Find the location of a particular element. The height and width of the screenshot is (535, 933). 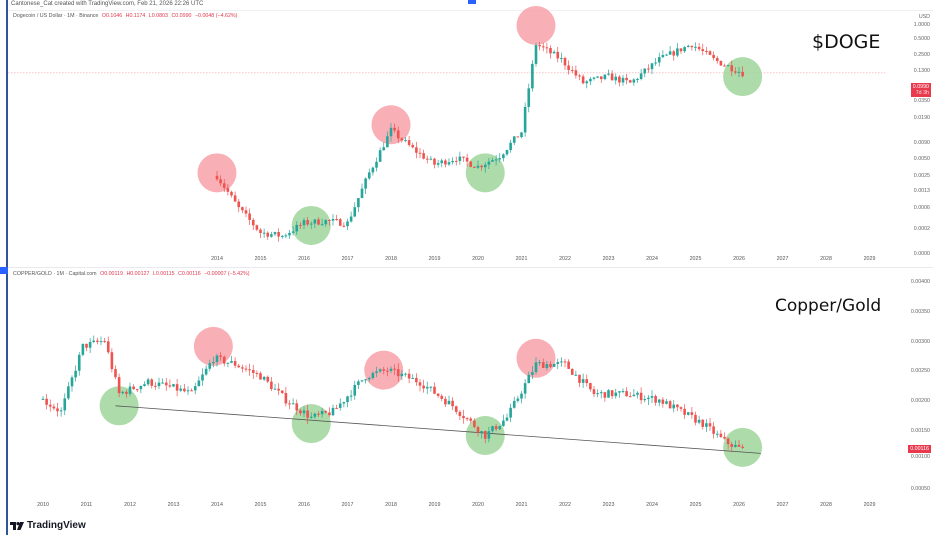

support-trendline is located at coordinates (438, 429).